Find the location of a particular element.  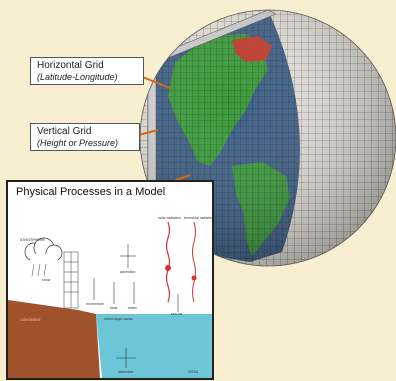

atmosphere-label: ATMOSPHERE is located at coordinates (32, 240).